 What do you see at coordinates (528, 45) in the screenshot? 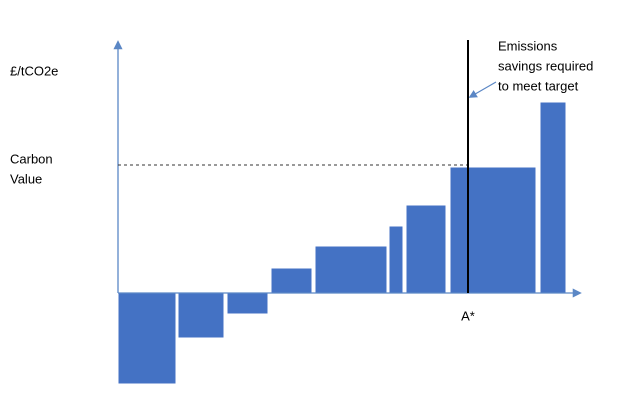
I see `annotation: Emissions` at bounding box center [528, 45].